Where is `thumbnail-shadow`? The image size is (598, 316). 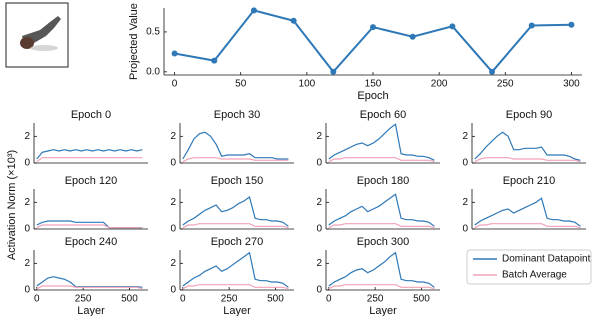 thumbnail-shadow is located at coordinates (44, 48).